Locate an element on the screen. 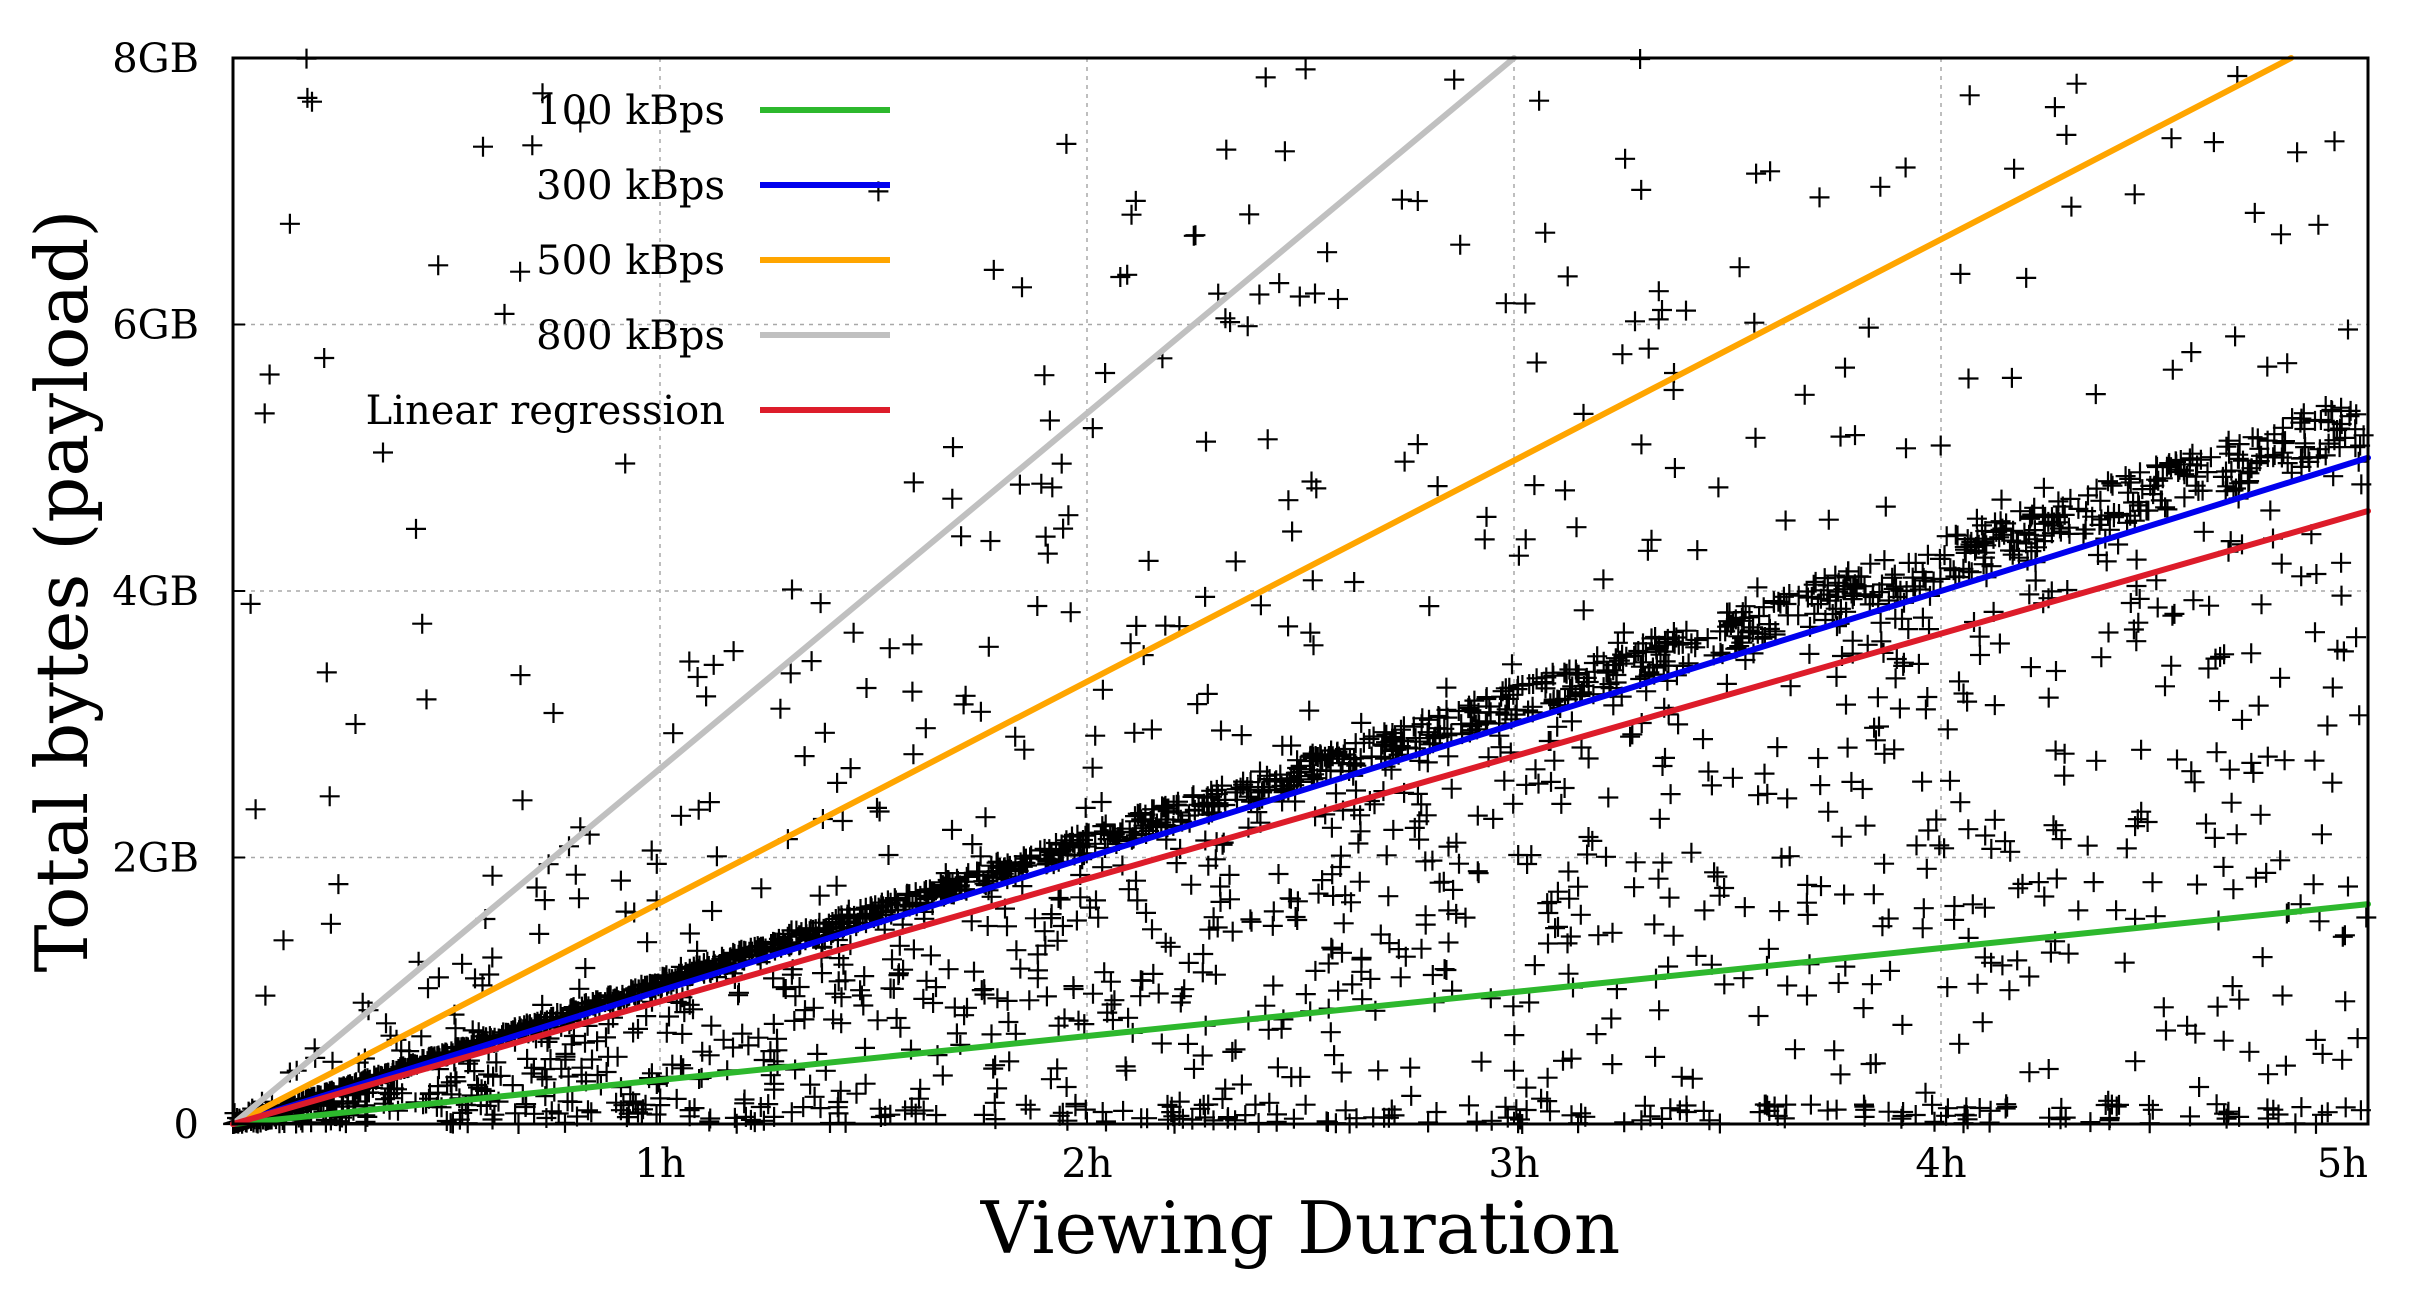 The width and height of the screenshot is (2411, 1289). x-axis-title: Viewing Duration is located at coordinates (1300, 1228).